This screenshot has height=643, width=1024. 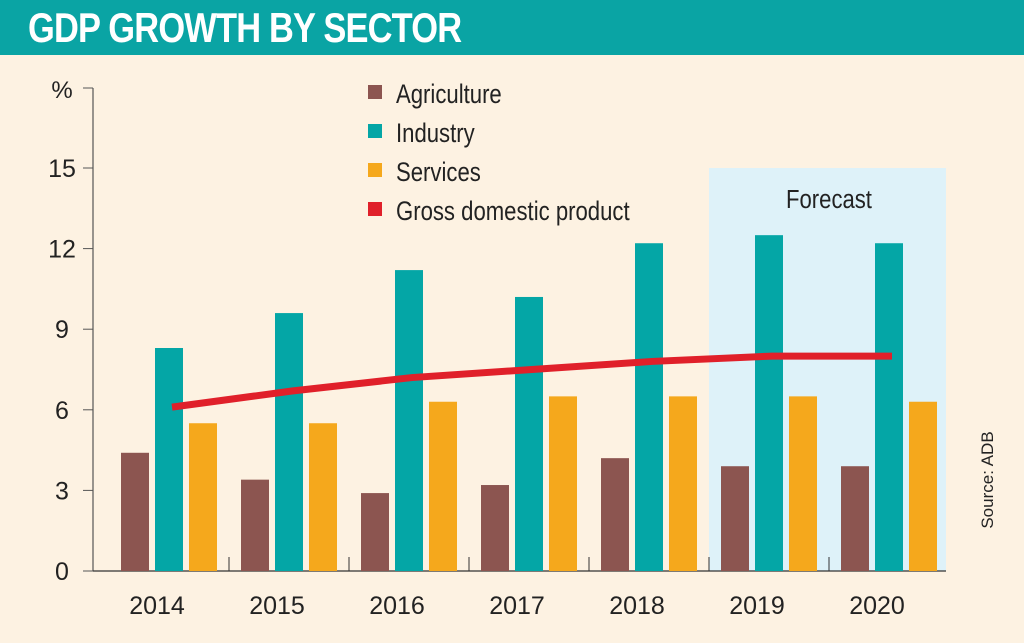 What do you see at coordinates (277, 606) in the screenshot?
I see `x-tick-label: 2015` at bounding box center [277, 606].